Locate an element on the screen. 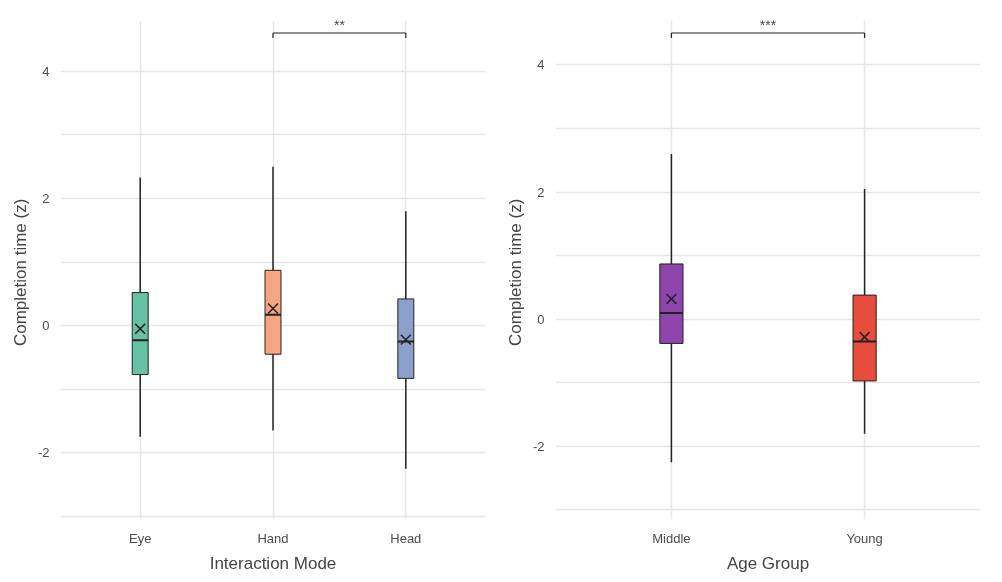 The width and height of the screenshot is (1002, 582). x-tick-label: Head is located at coordinates (406, 538).